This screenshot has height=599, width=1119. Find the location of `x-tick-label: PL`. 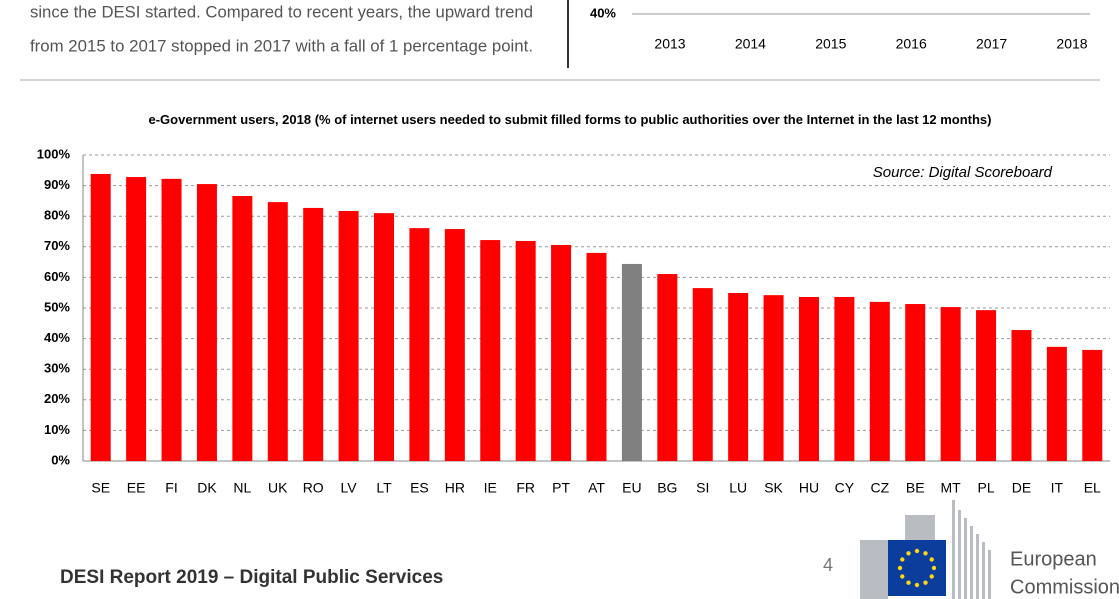

x-tick-label: PL is located at coordinates (985, 488).